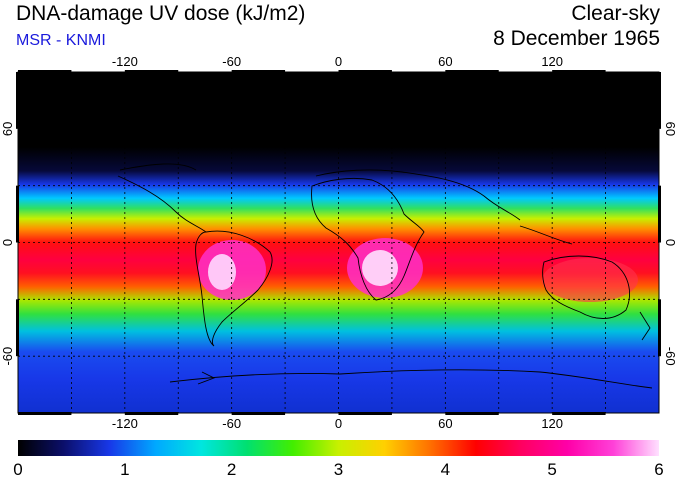 This screenshot has height=480, width=678. What do you see at coordinates (368, 239) in the screenshot?
I see `africa-coast` at bounding box center [368, 239].